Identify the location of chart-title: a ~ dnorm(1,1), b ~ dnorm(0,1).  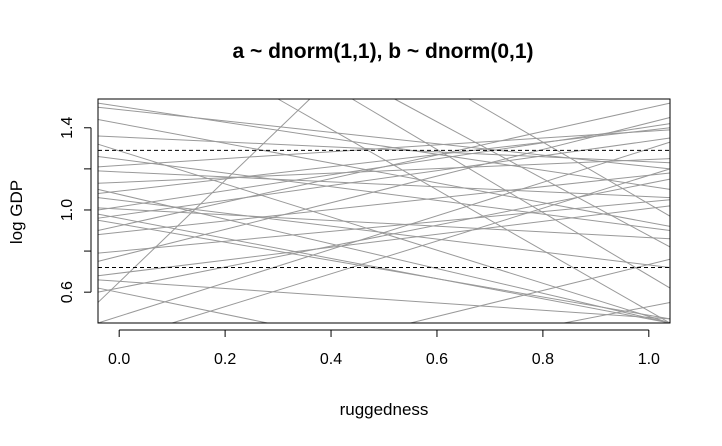
(382, 51).